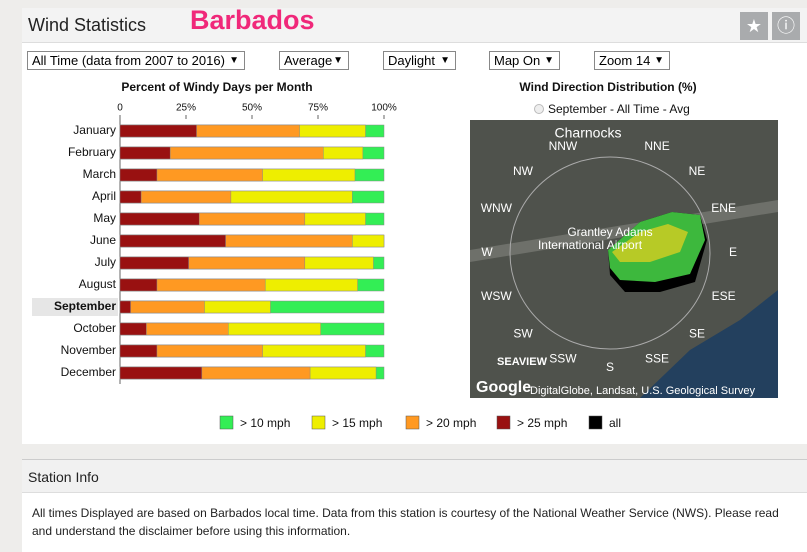  What do you see at coordinates (252, 20) in the screenshot?
I see `location: Barbados` at bounding box center [252, 20].